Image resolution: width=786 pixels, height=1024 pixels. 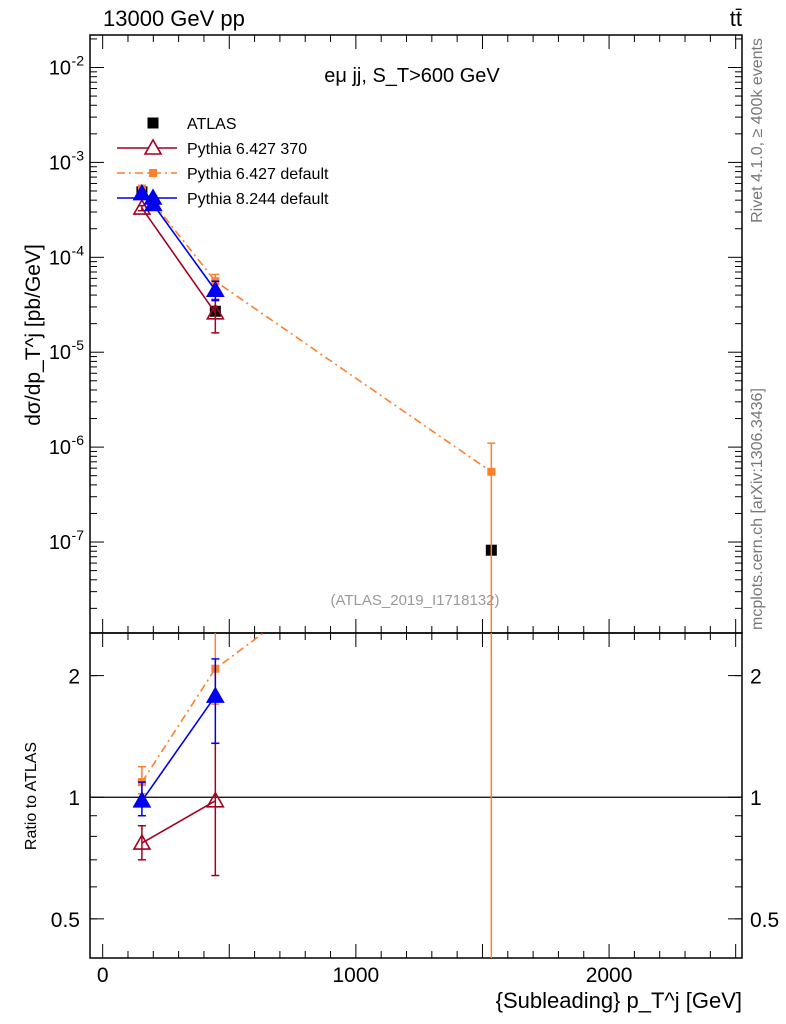 I want to click on ytick-label: 10^ -7, so click(x=66, y=540).